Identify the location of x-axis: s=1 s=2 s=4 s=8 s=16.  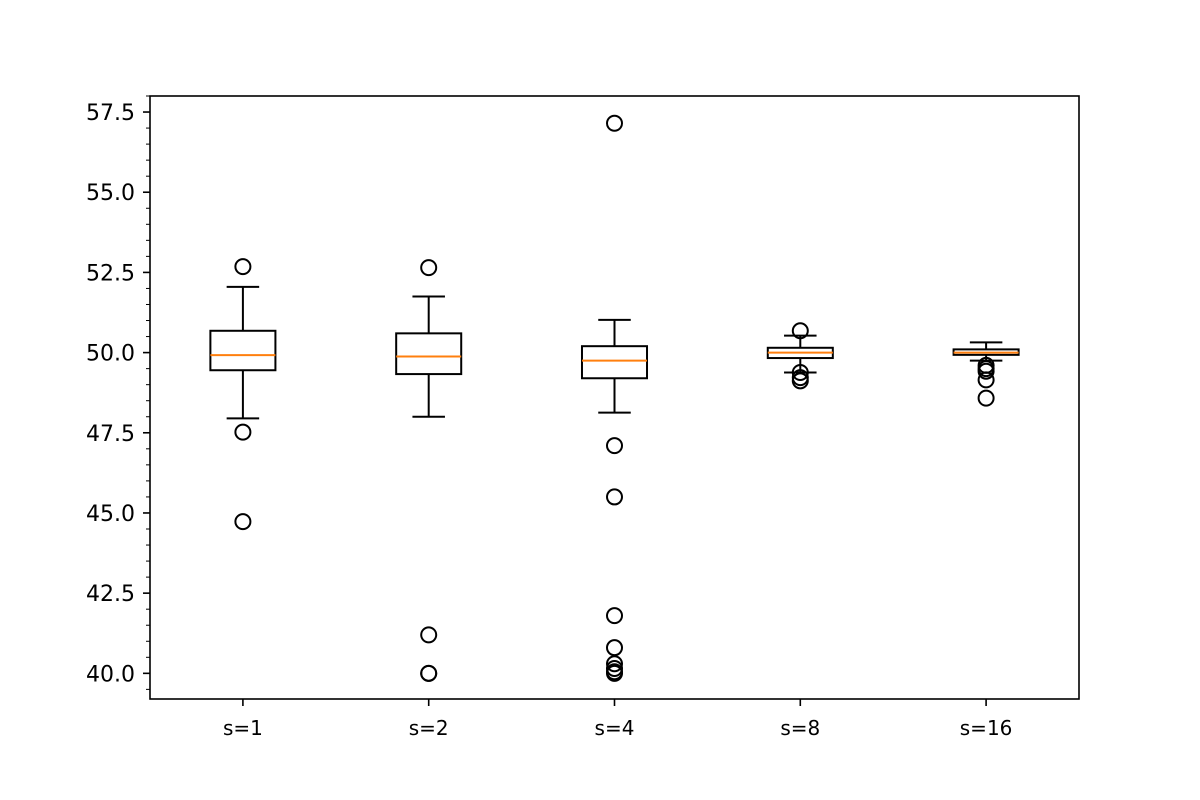
(617, 719).